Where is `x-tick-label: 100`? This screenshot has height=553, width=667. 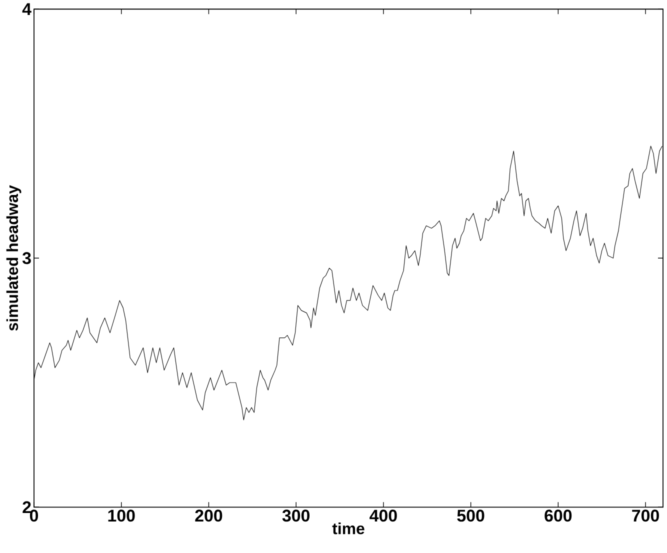
x-tick-label: 100 is located at coordinates (121, 516).